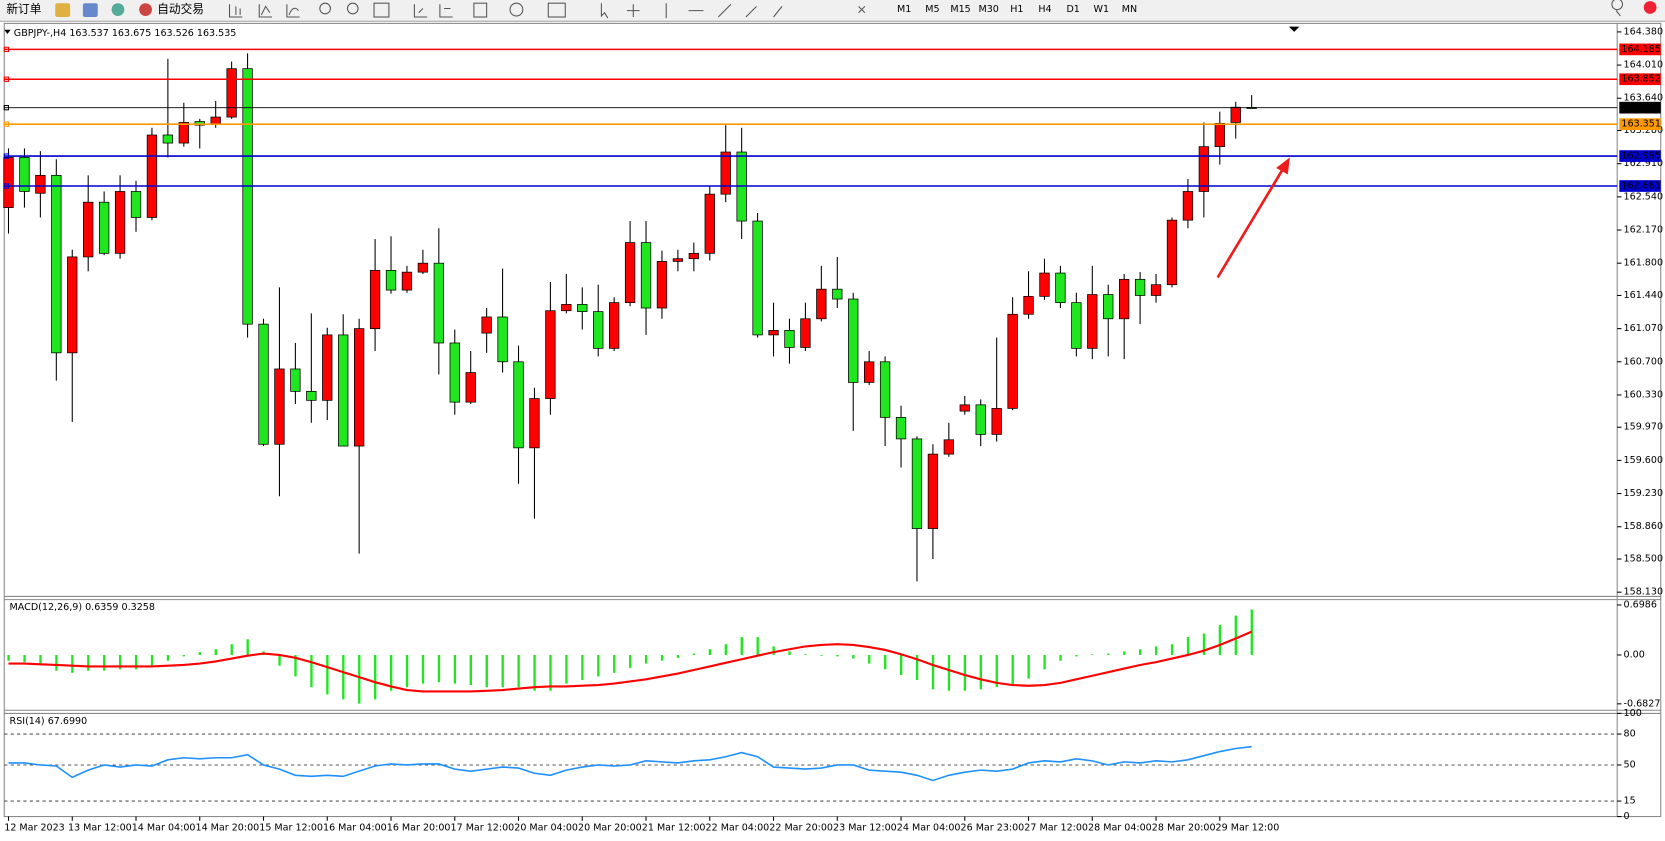 This screenshot has width=1665, height=841. I want to click on header-value: 163.535, so click(216, 32).